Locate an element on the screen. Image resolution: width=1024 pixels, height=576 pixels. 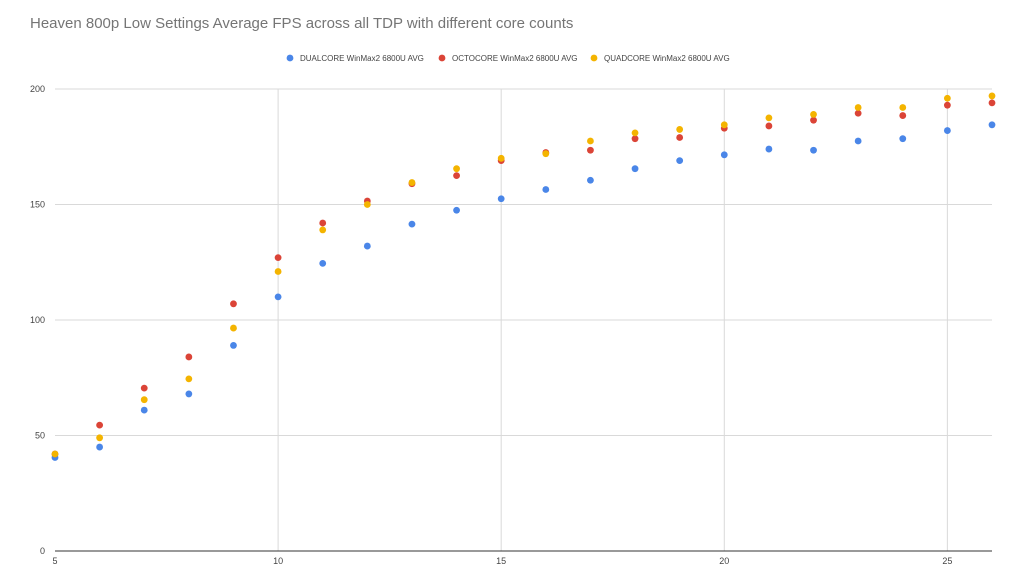
legend-label: QUADCORE WinMax2 6800U AVG is located at coordinates (667, 58).